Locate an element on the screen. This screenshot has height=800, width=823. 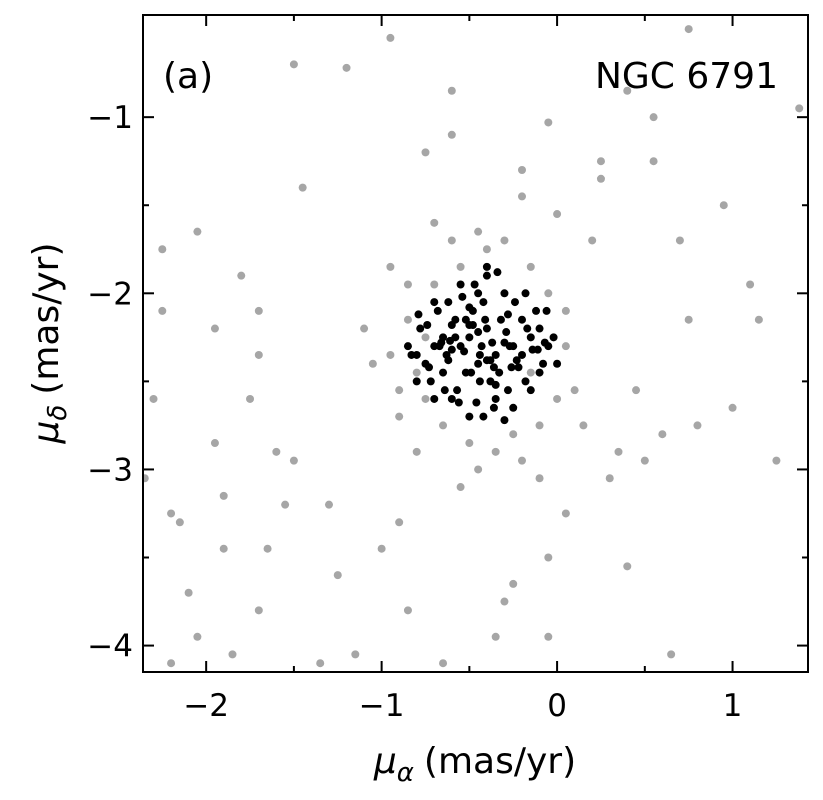
x-tick-label: −2 is located at coordinates (206, 706).